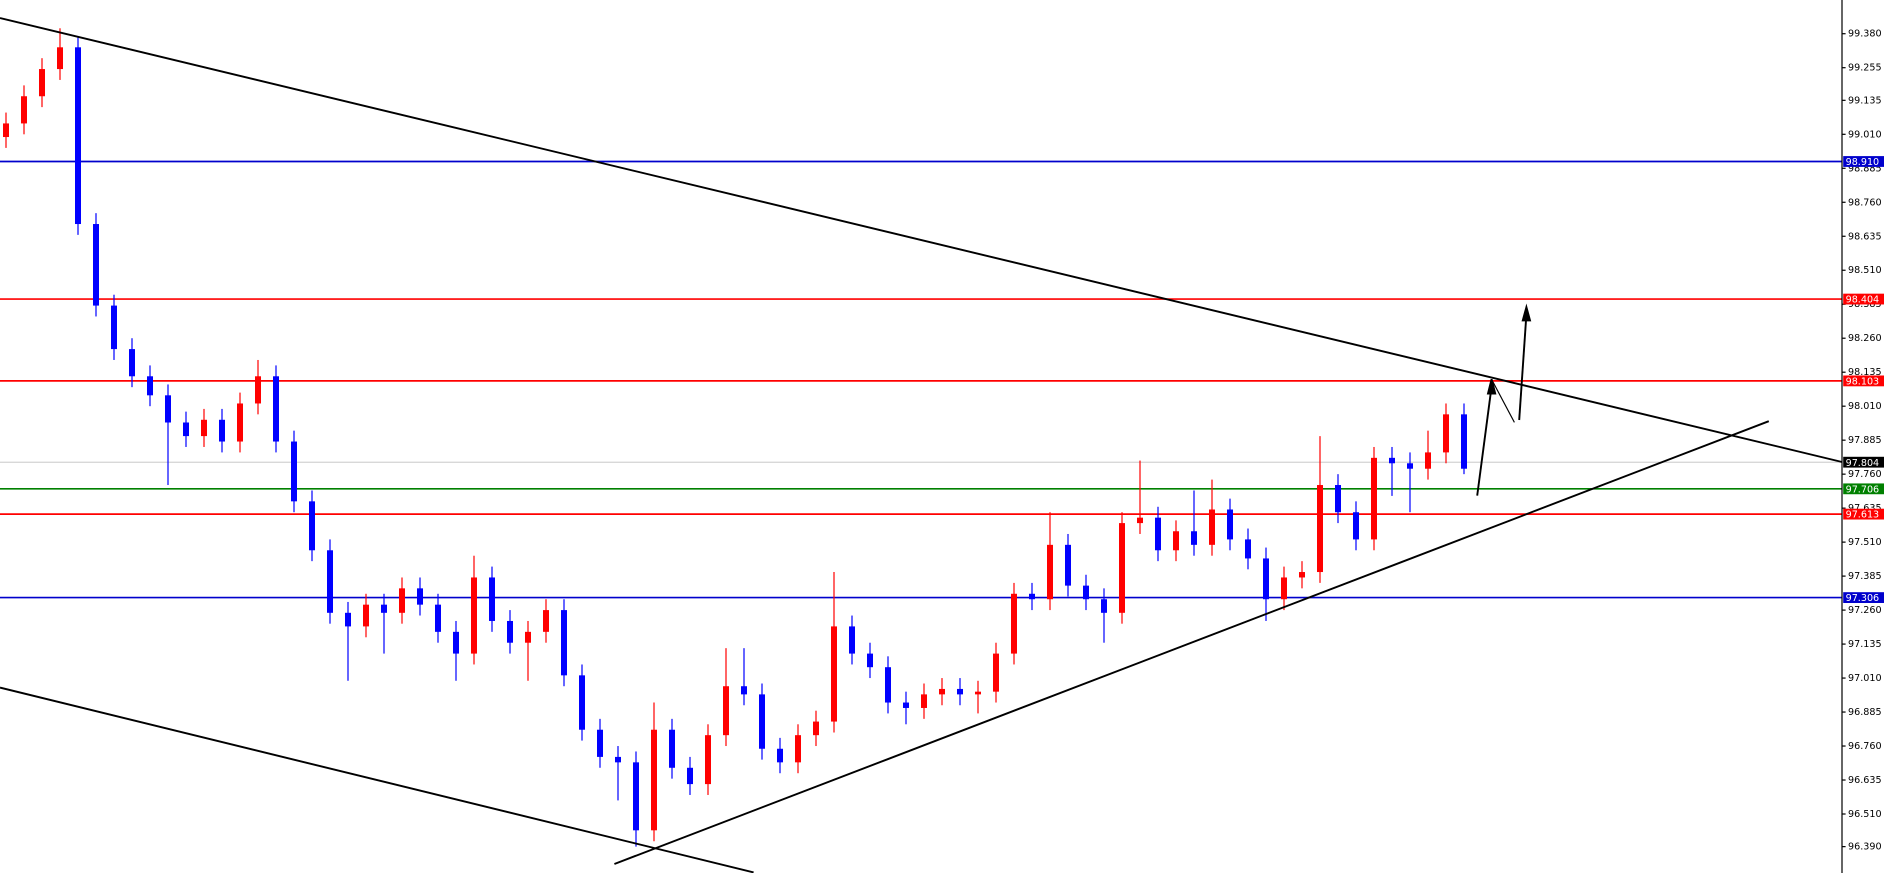 The image size is (1884, 873). What do you see at coordinates (1865, 576) in the screenshot?
I see `y-tick-label: 97.385` at bounding box center [1865, 576].